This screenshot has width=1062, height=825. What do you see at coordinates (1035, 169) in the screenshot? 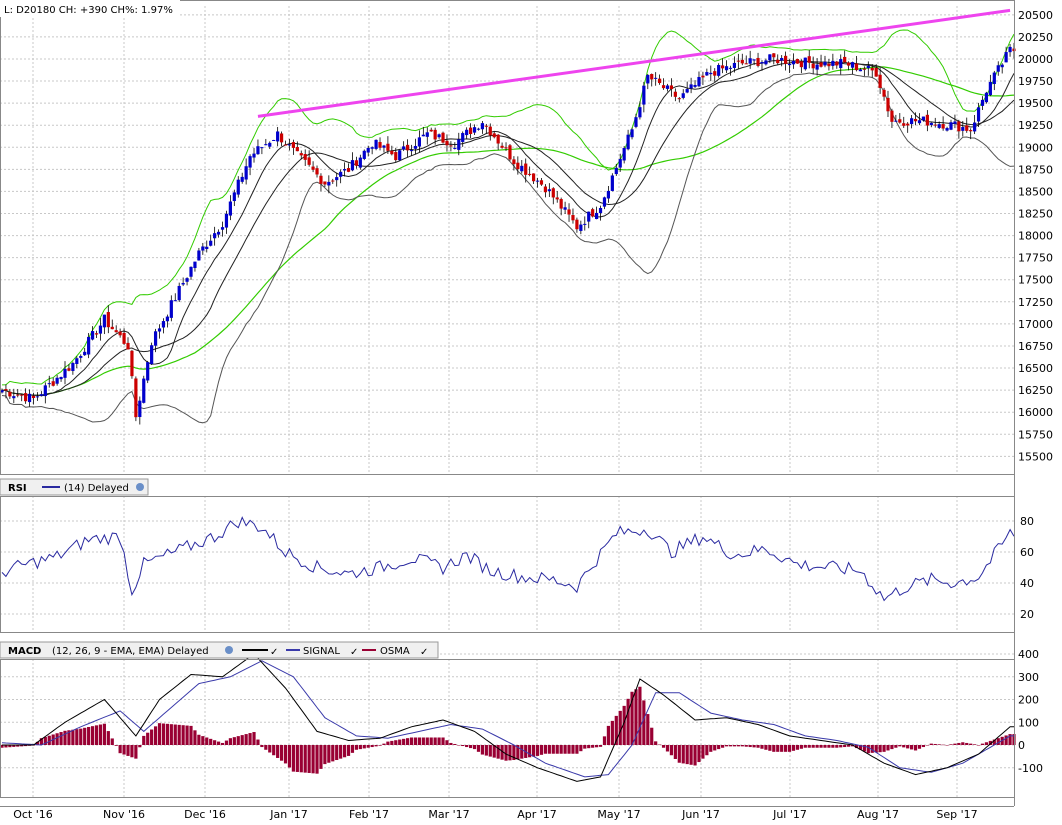
I see `y-tick-label: 18750` at bounding box center [1035, 169].